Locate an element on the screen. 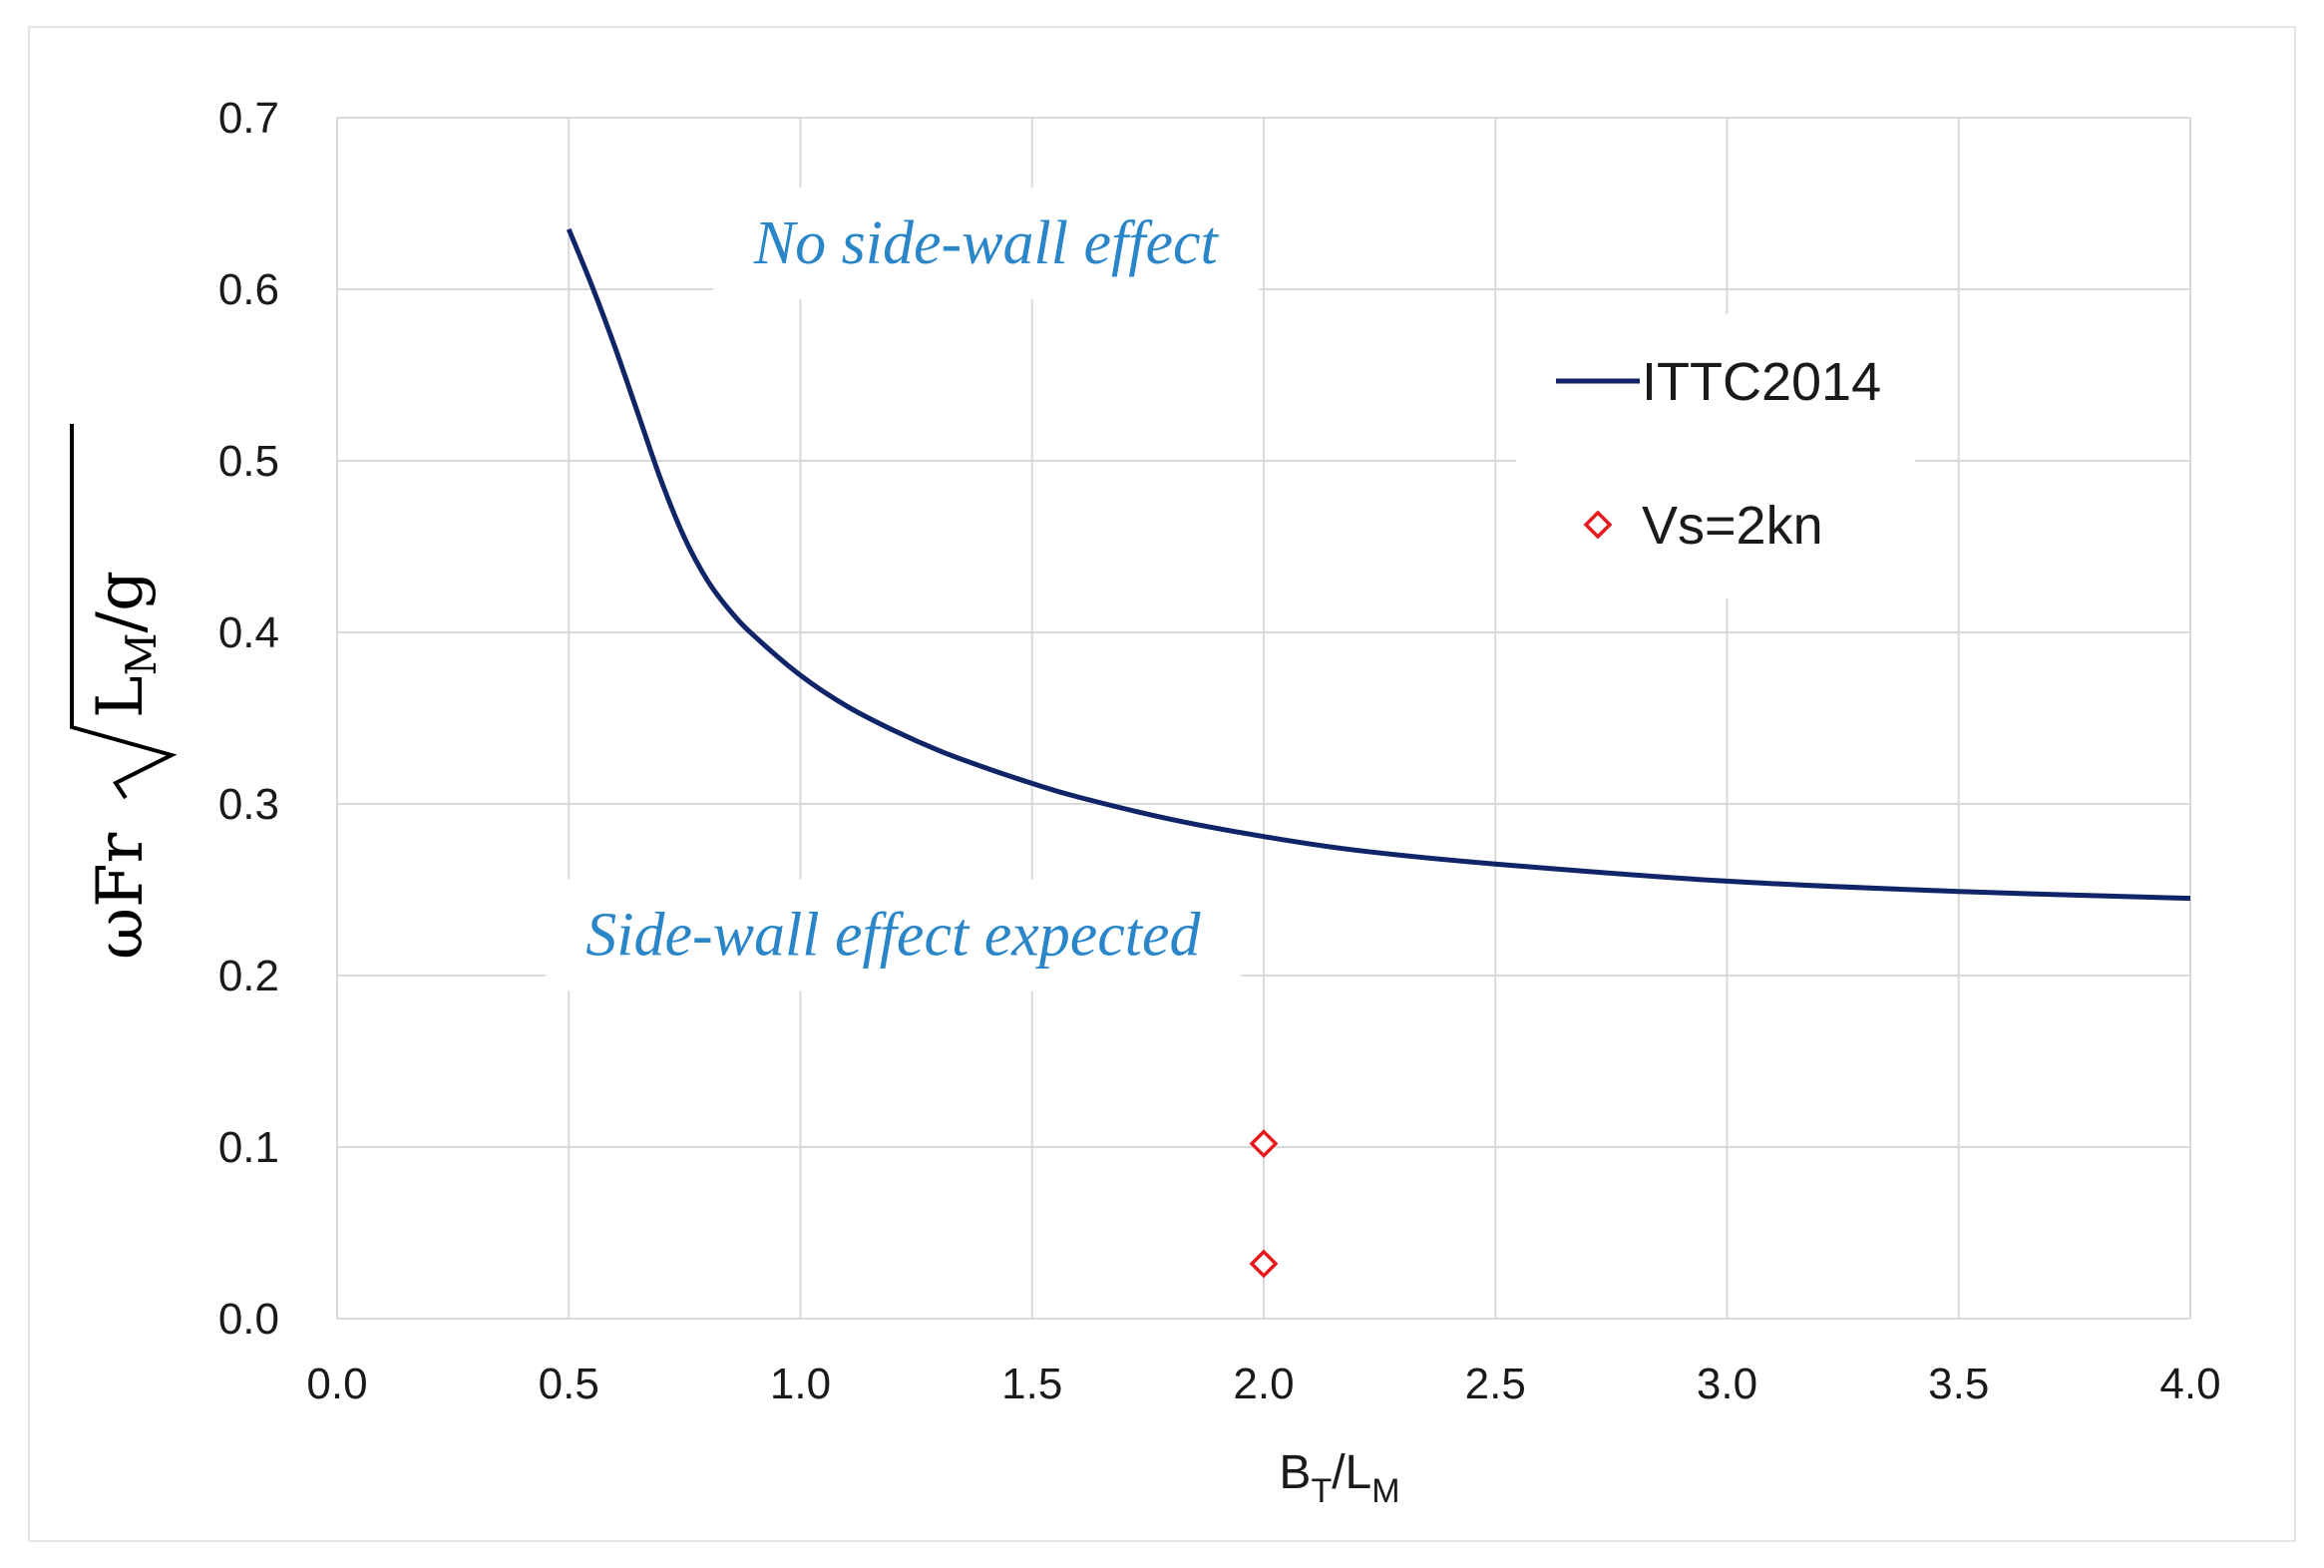 The image size is (2324, 1568). y-tick-label: 0.7 is located at coordinates (248, 119).